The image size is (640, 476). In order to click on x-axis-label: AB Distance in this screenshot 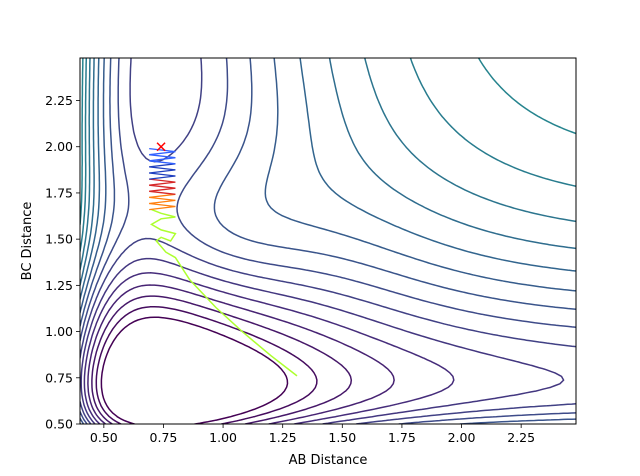, I will do `click(328, 460)`.